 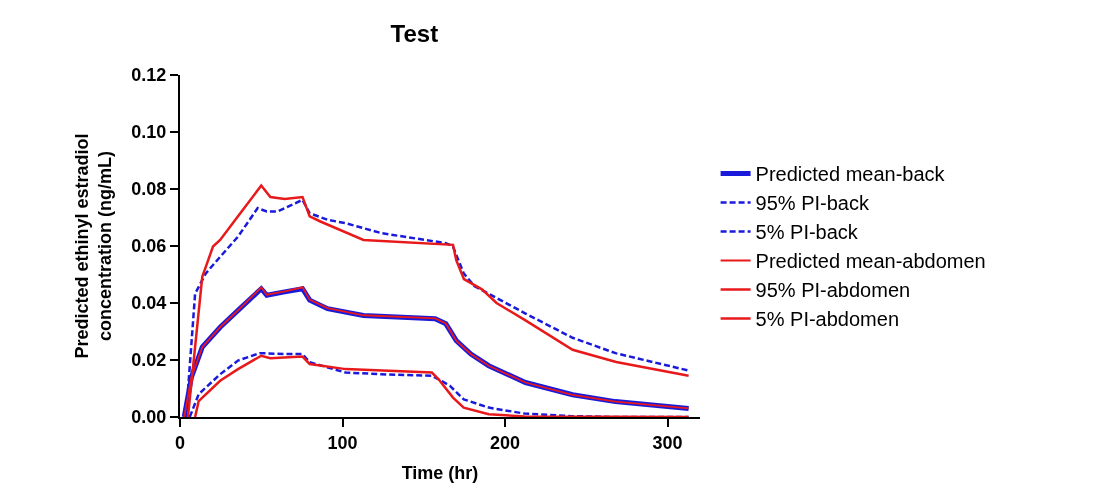 What do you see at coordinates (812, 203) in the screenshot?
I see `legend-label: 95% PI-back` at bounding box center [812, 203].